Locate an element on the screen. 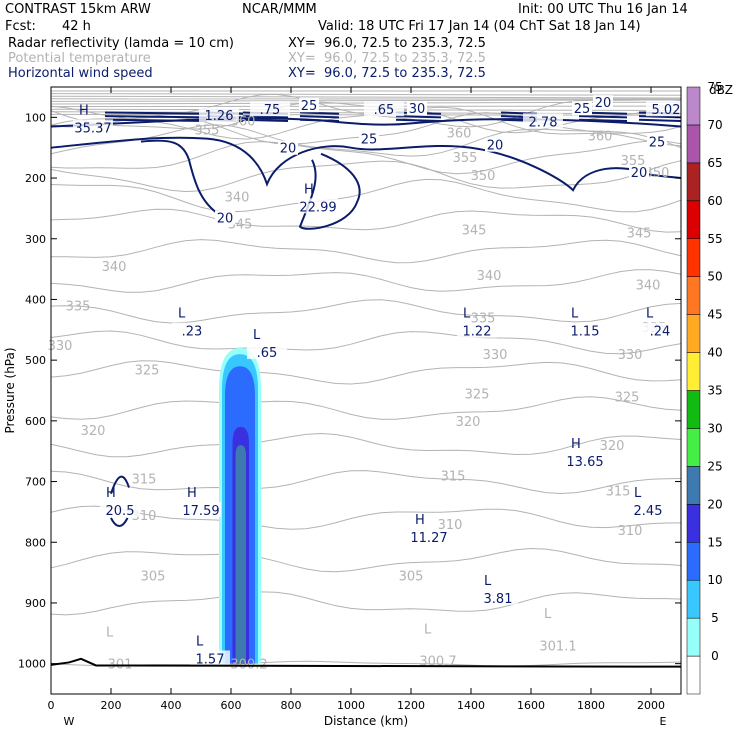  extremum-value: 13.65 is located at coordinates (584, 462).